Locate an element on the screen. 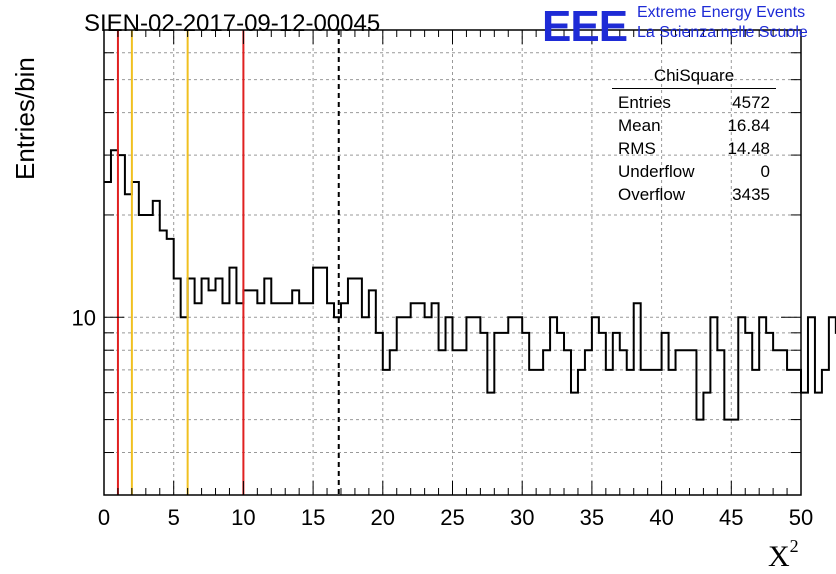 Image resolution: width=836 pixels, height=574 pixels. stats-label: Underflow is located at coordinates (656, 171).